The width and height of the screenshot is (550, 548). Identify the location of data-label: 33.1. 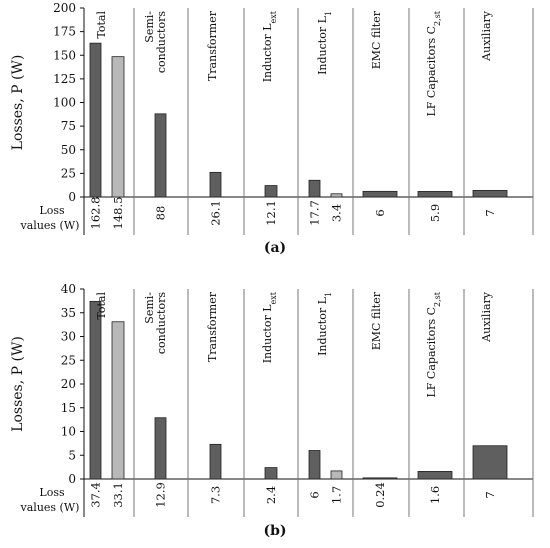
(118, 495).